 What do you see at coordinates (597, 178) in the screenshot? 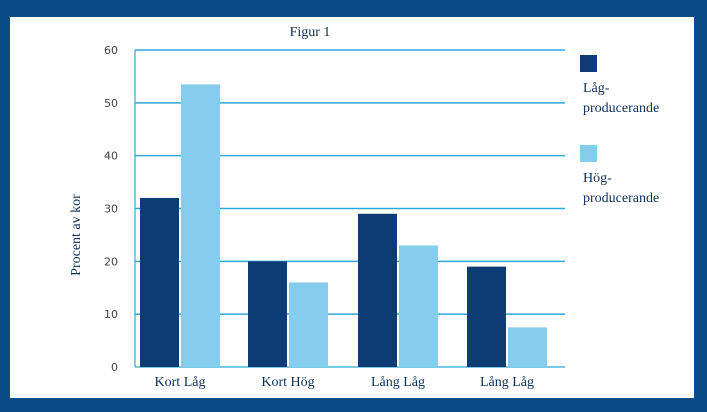
I see `legend-label: Hög-` at bounding box center [597, 178].